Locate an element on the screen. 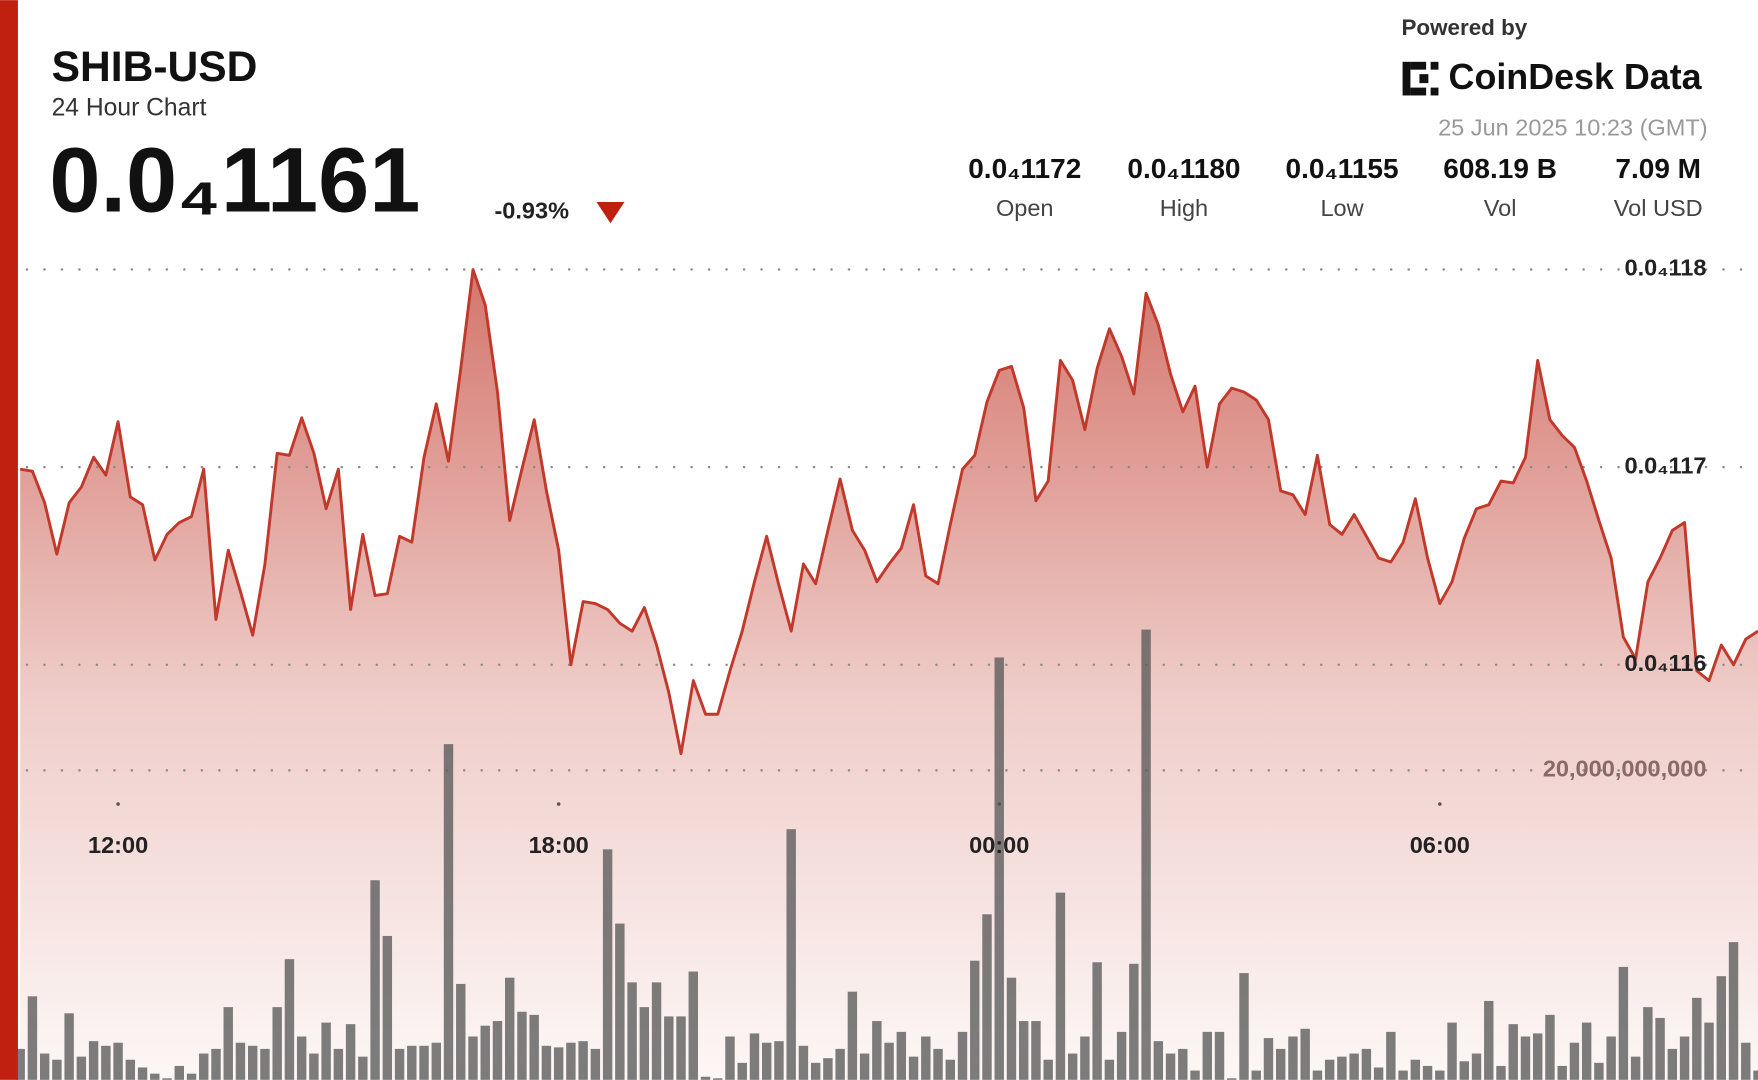  brand-name: CoinDesk Data is located at coordinates (1576, 77).